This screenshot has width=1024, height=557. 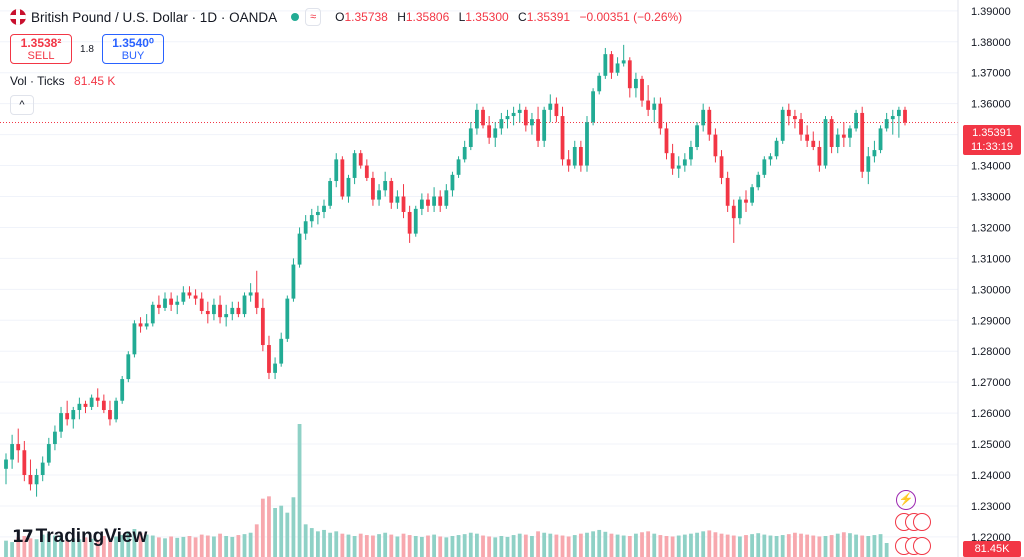 I want to click on sell-button: 1.3538² SELL, so click(x=41, y=49).